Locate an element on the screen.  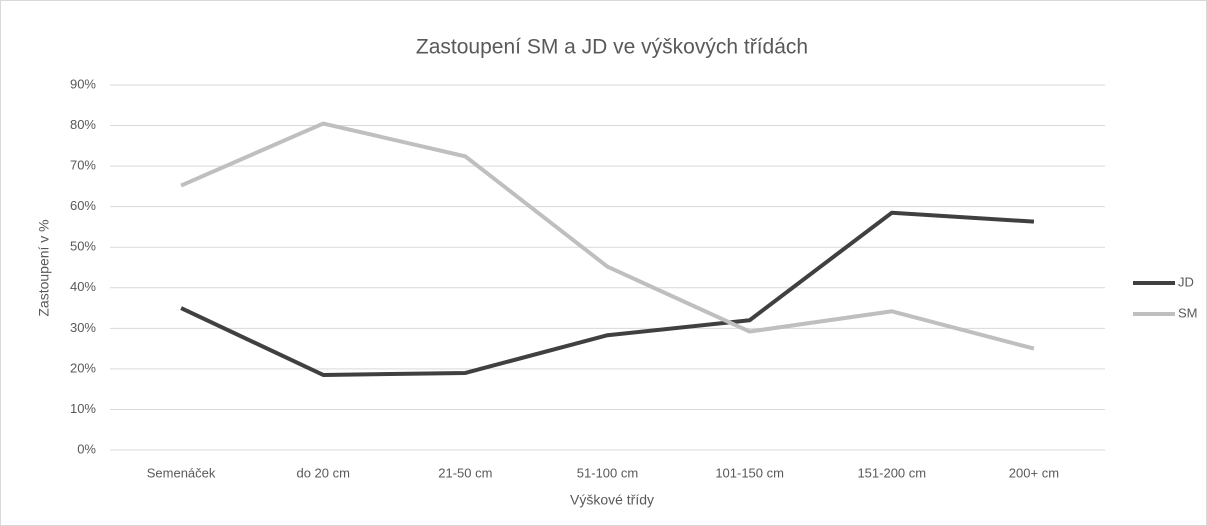
y-tick-label: 30% is located at coordinates (83, 327).